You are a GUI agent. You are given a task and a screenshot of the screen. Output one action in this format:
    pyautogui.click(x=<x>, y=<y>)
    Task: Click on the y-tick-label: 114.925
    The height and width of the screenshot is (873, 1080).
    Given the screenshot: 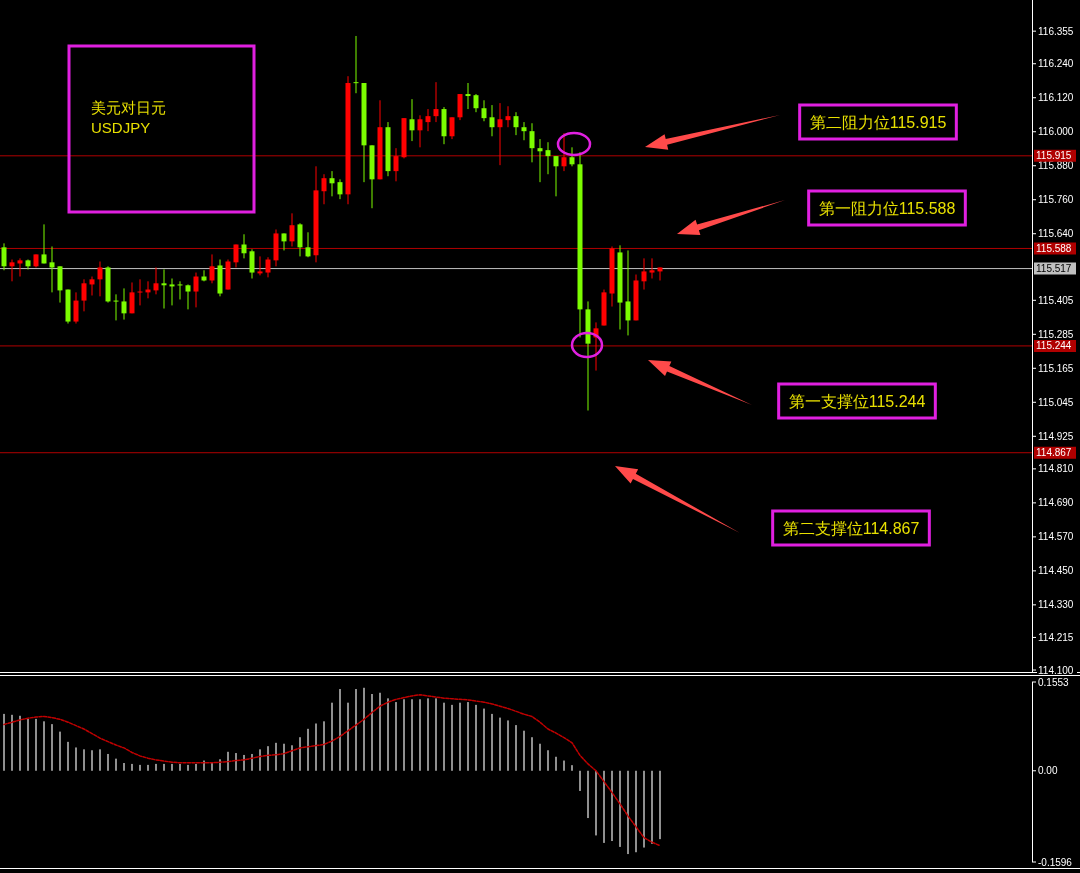 What is the action you would take?
    pyautogui.click(x=1056, y=436)
    